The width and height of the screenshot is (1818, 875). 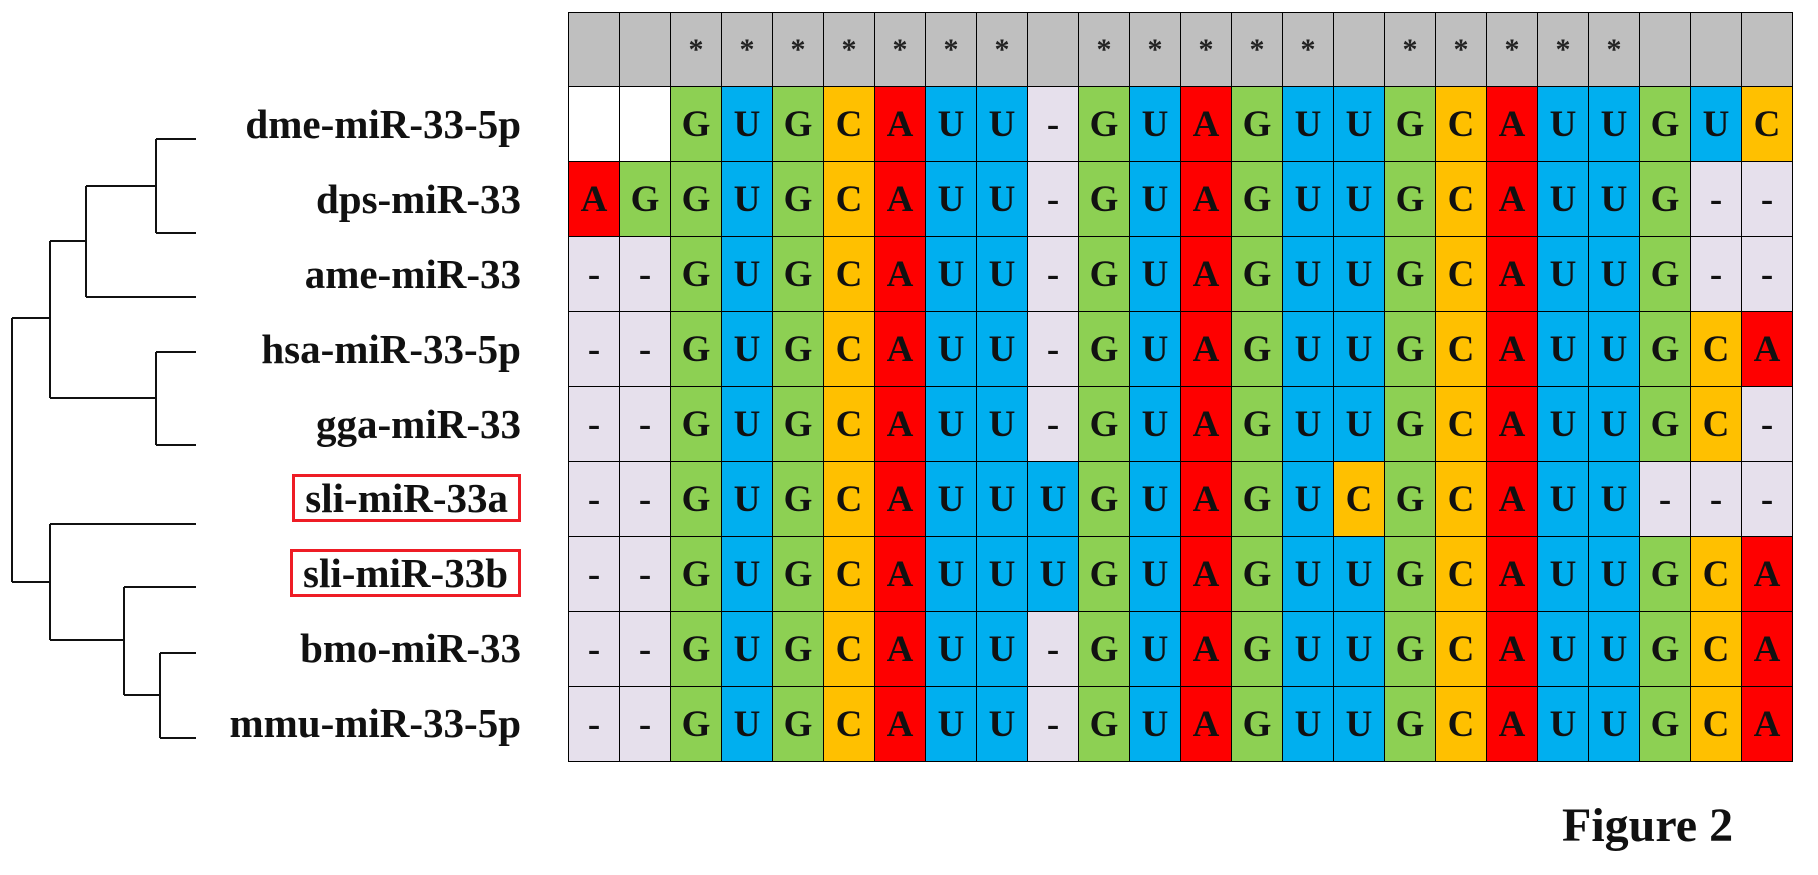 What do you see at coordinates (410, 648) in the screenshot?
I see `sequence-label: bmo-miR-33` at bounding box center [410, 648].